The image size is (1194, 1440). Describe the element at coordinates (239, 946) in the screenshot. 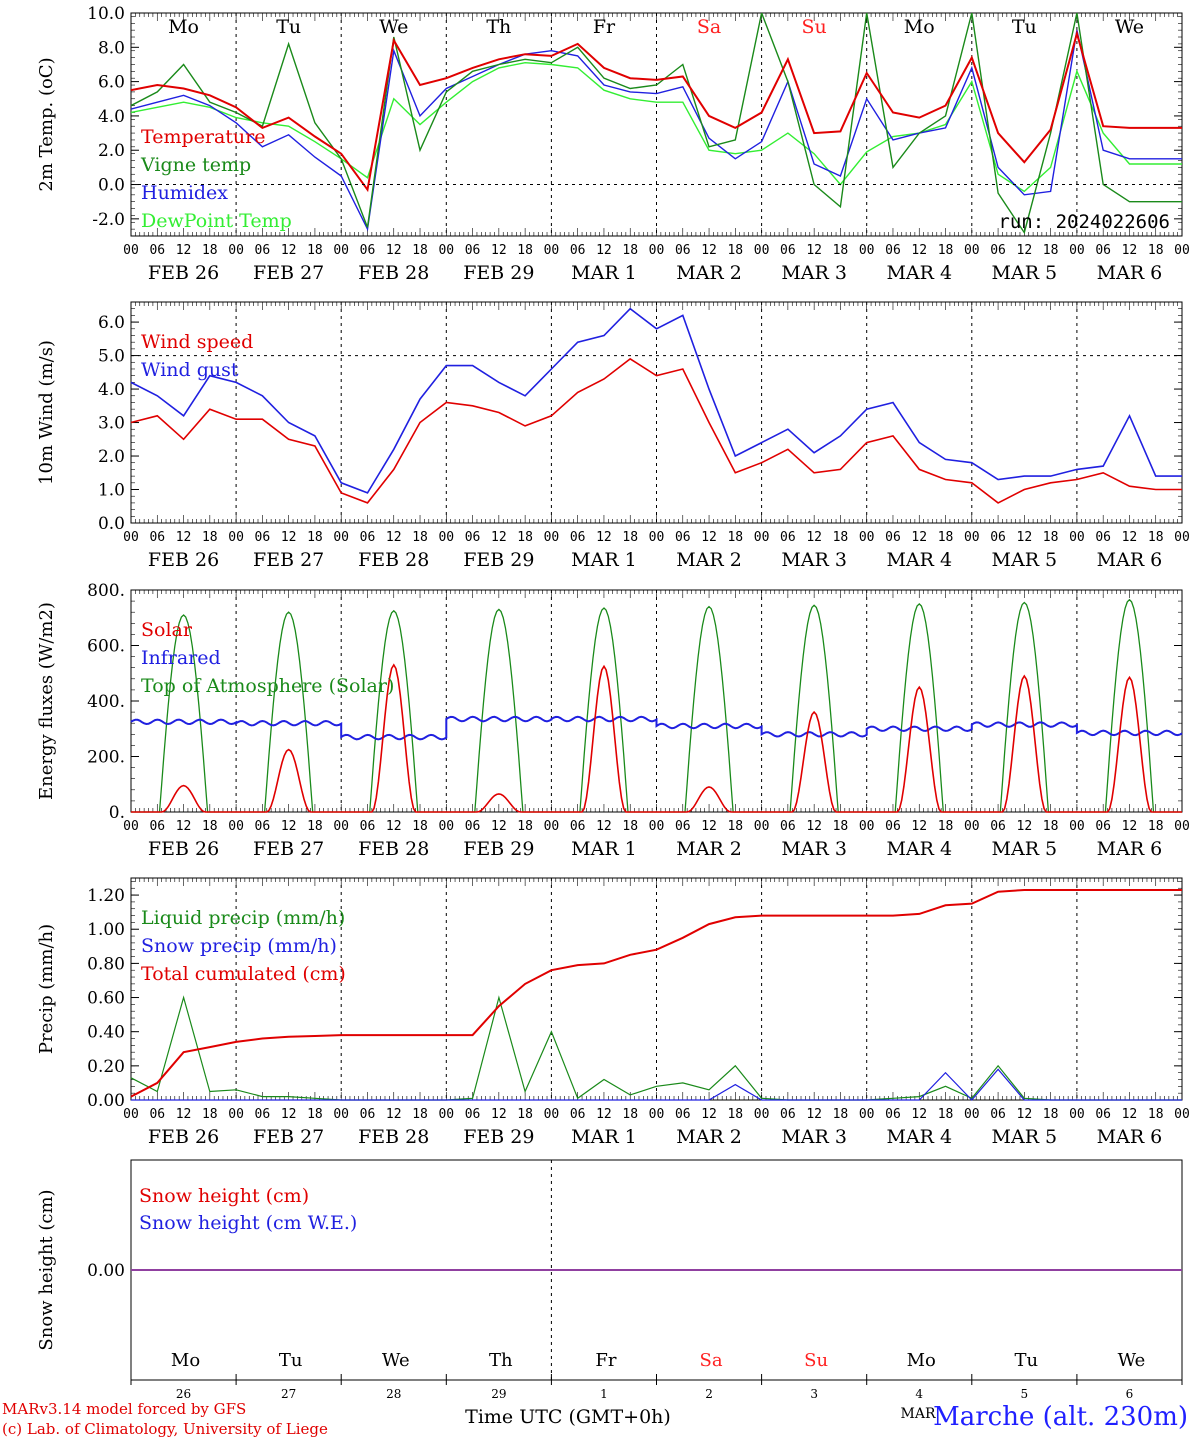

I see `legend-entry: Snow precip (mm/h)` at that location.